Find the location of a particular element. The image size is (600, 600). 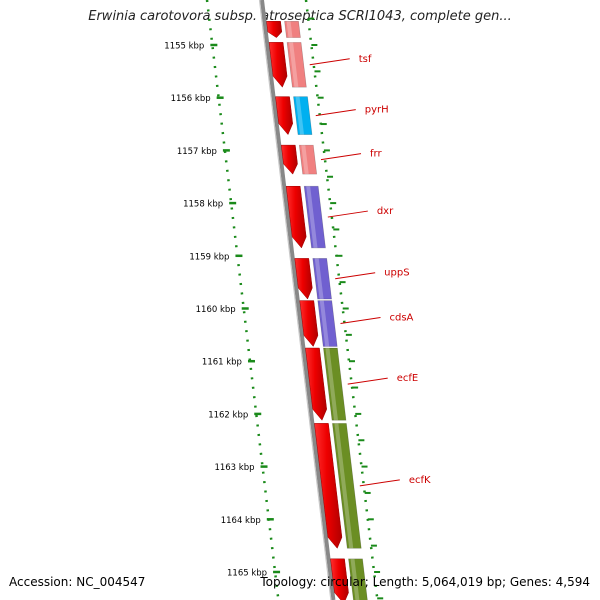

cds-track is located at coordinates (307, 310).